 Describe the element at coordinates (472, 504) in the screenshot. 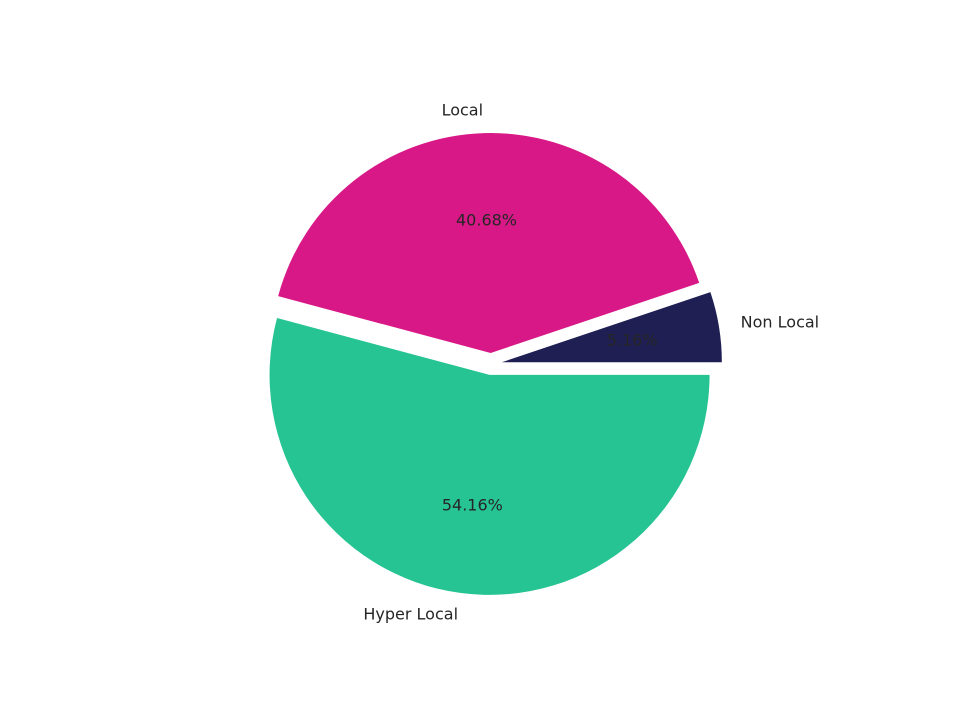

I see `value-label: 54.16%` at that location.